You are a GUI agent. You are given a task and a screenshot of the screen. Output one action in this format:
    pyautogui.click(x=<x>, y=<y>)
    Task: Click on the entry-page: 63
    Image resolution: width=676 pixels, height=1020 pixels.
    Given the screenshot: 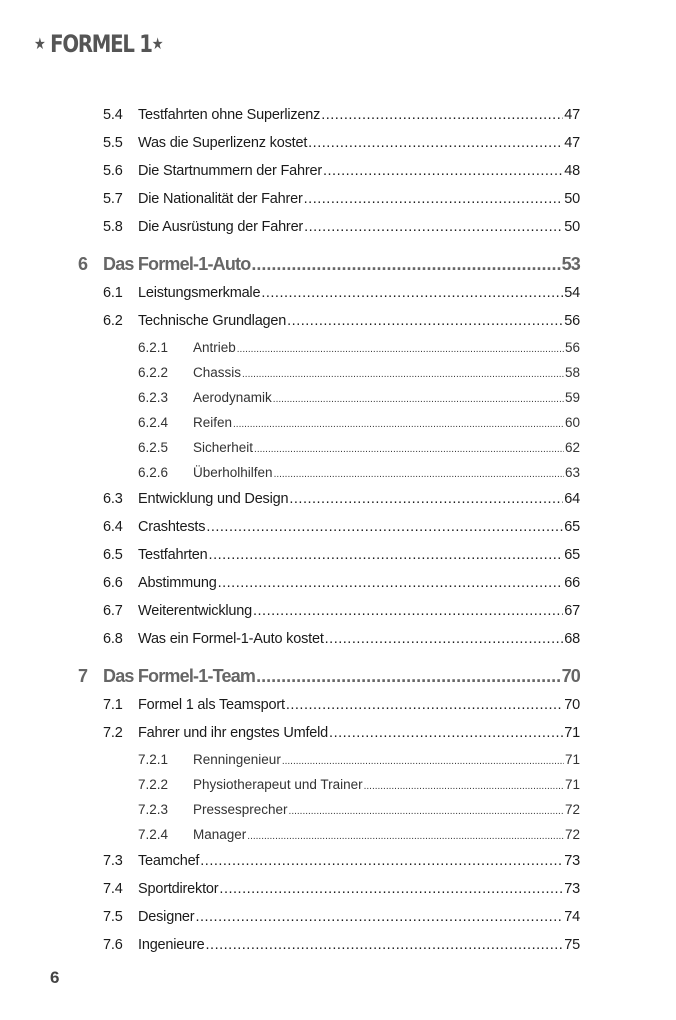 What is the action you would take?
    pyautogui.click(x=572, y=472)
    